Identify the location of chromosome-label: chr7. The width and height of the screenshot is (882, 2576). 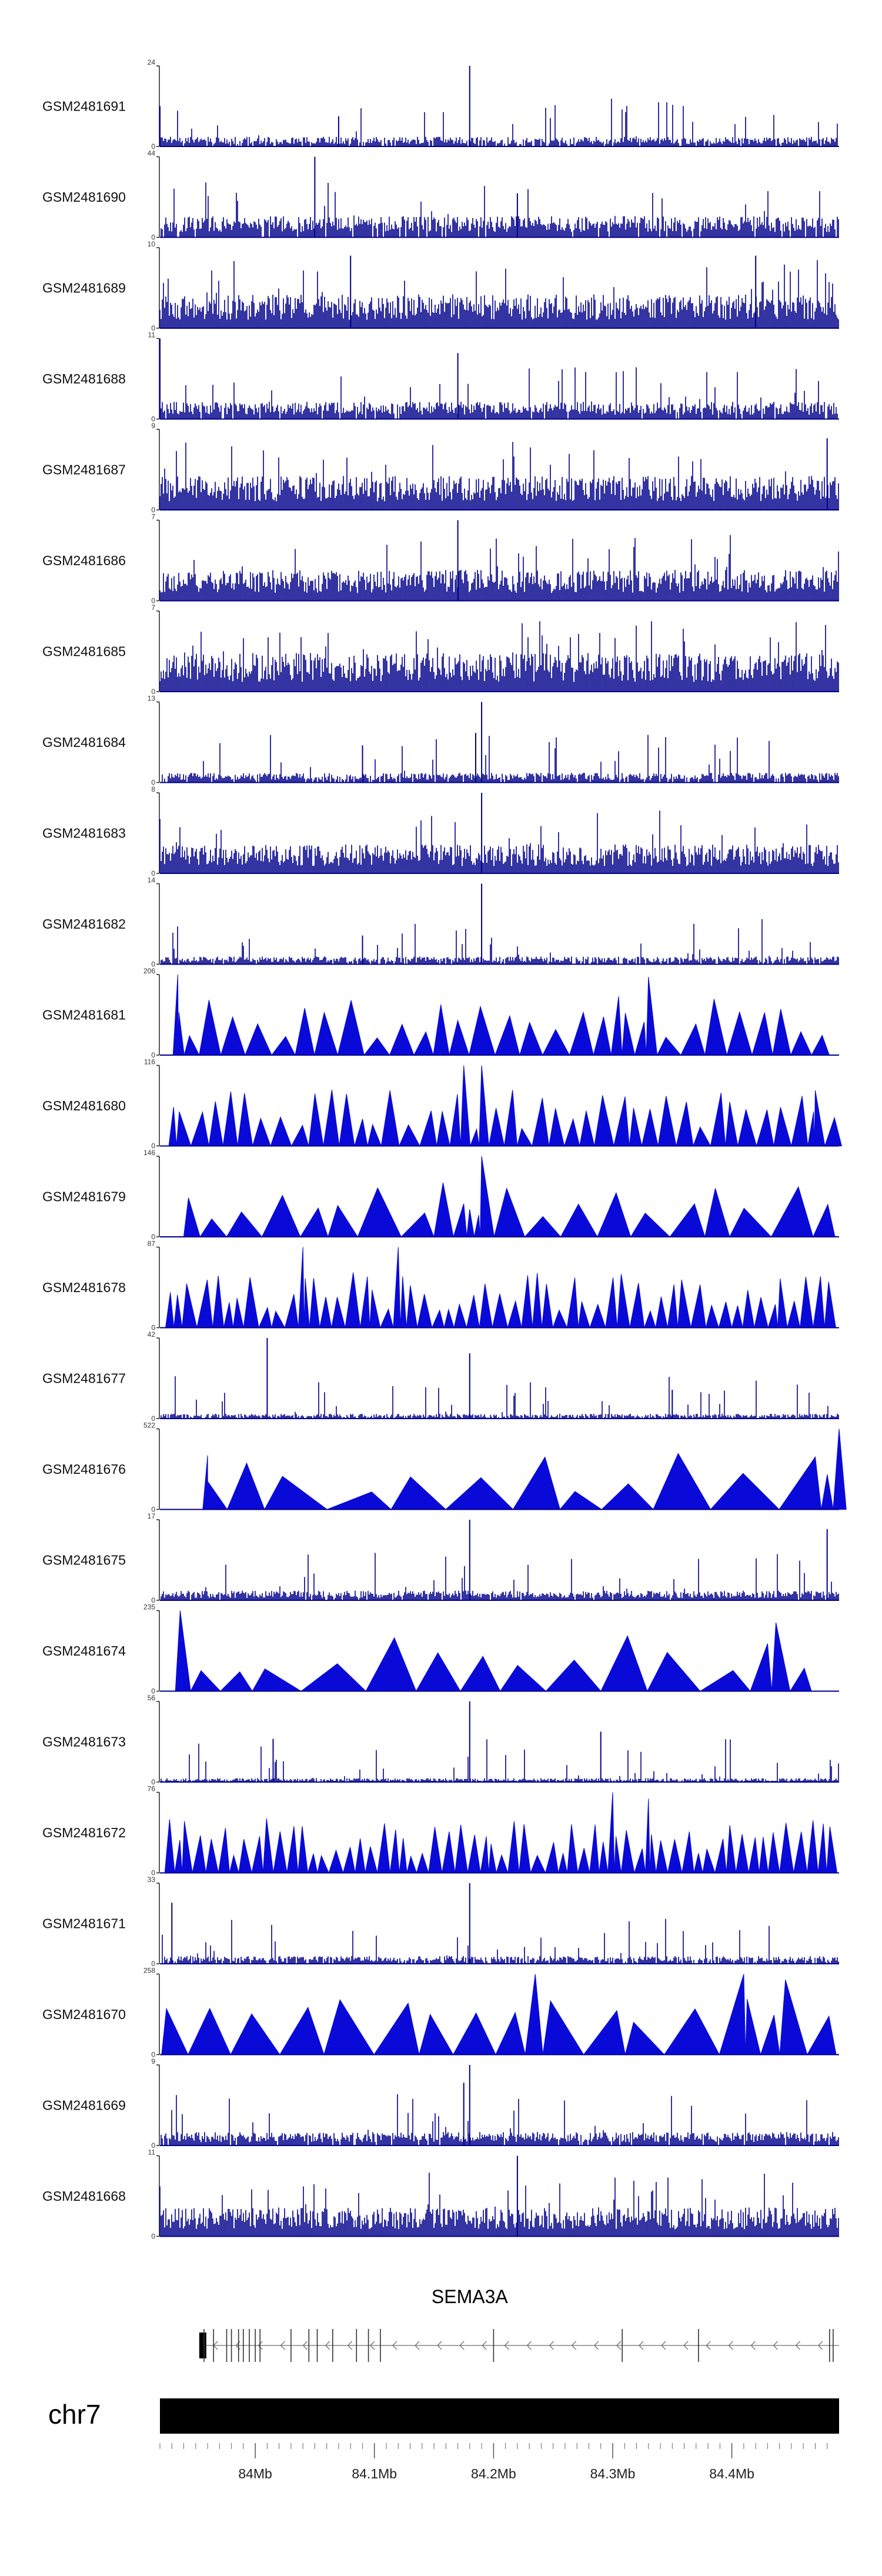
(74, 2414).